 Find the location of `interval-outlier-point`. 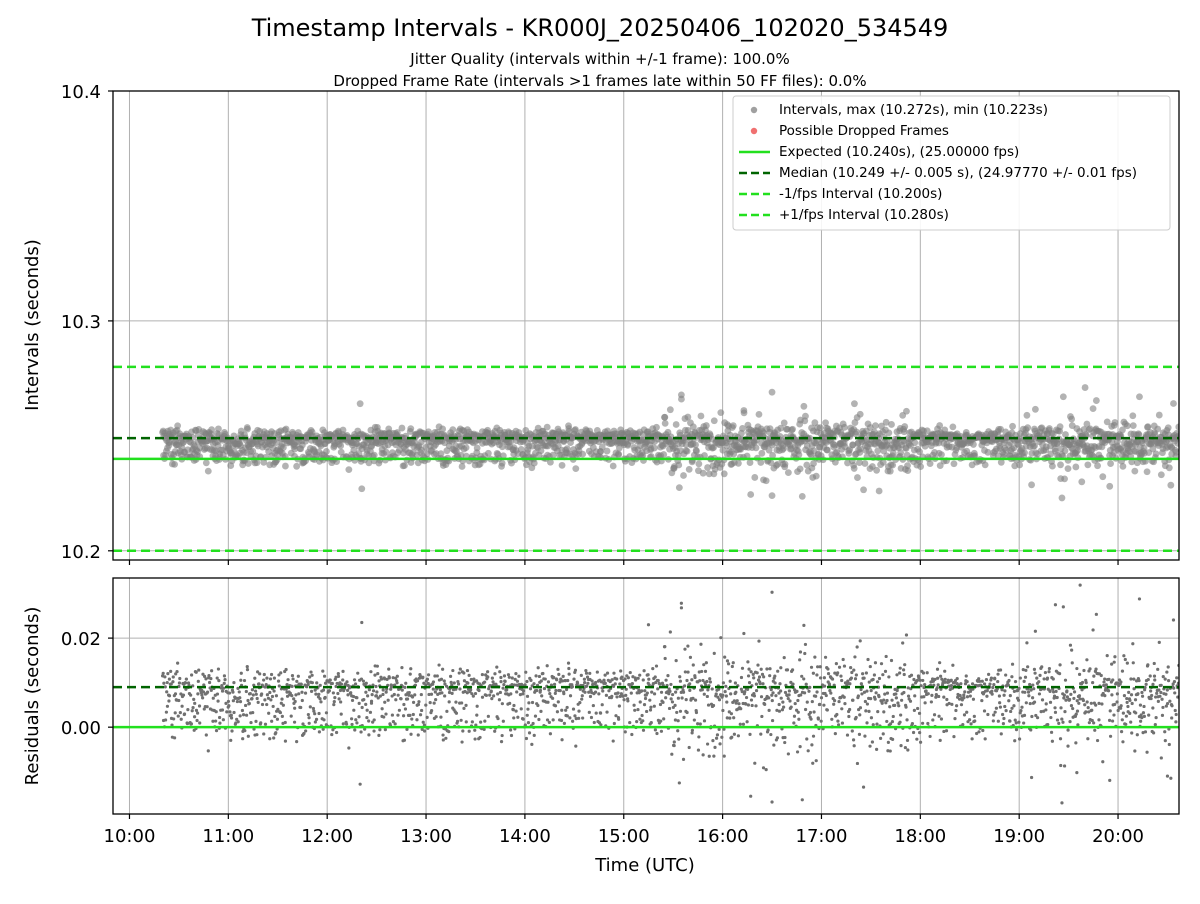

interval-outlier-point is located at coordinates (854, 404).